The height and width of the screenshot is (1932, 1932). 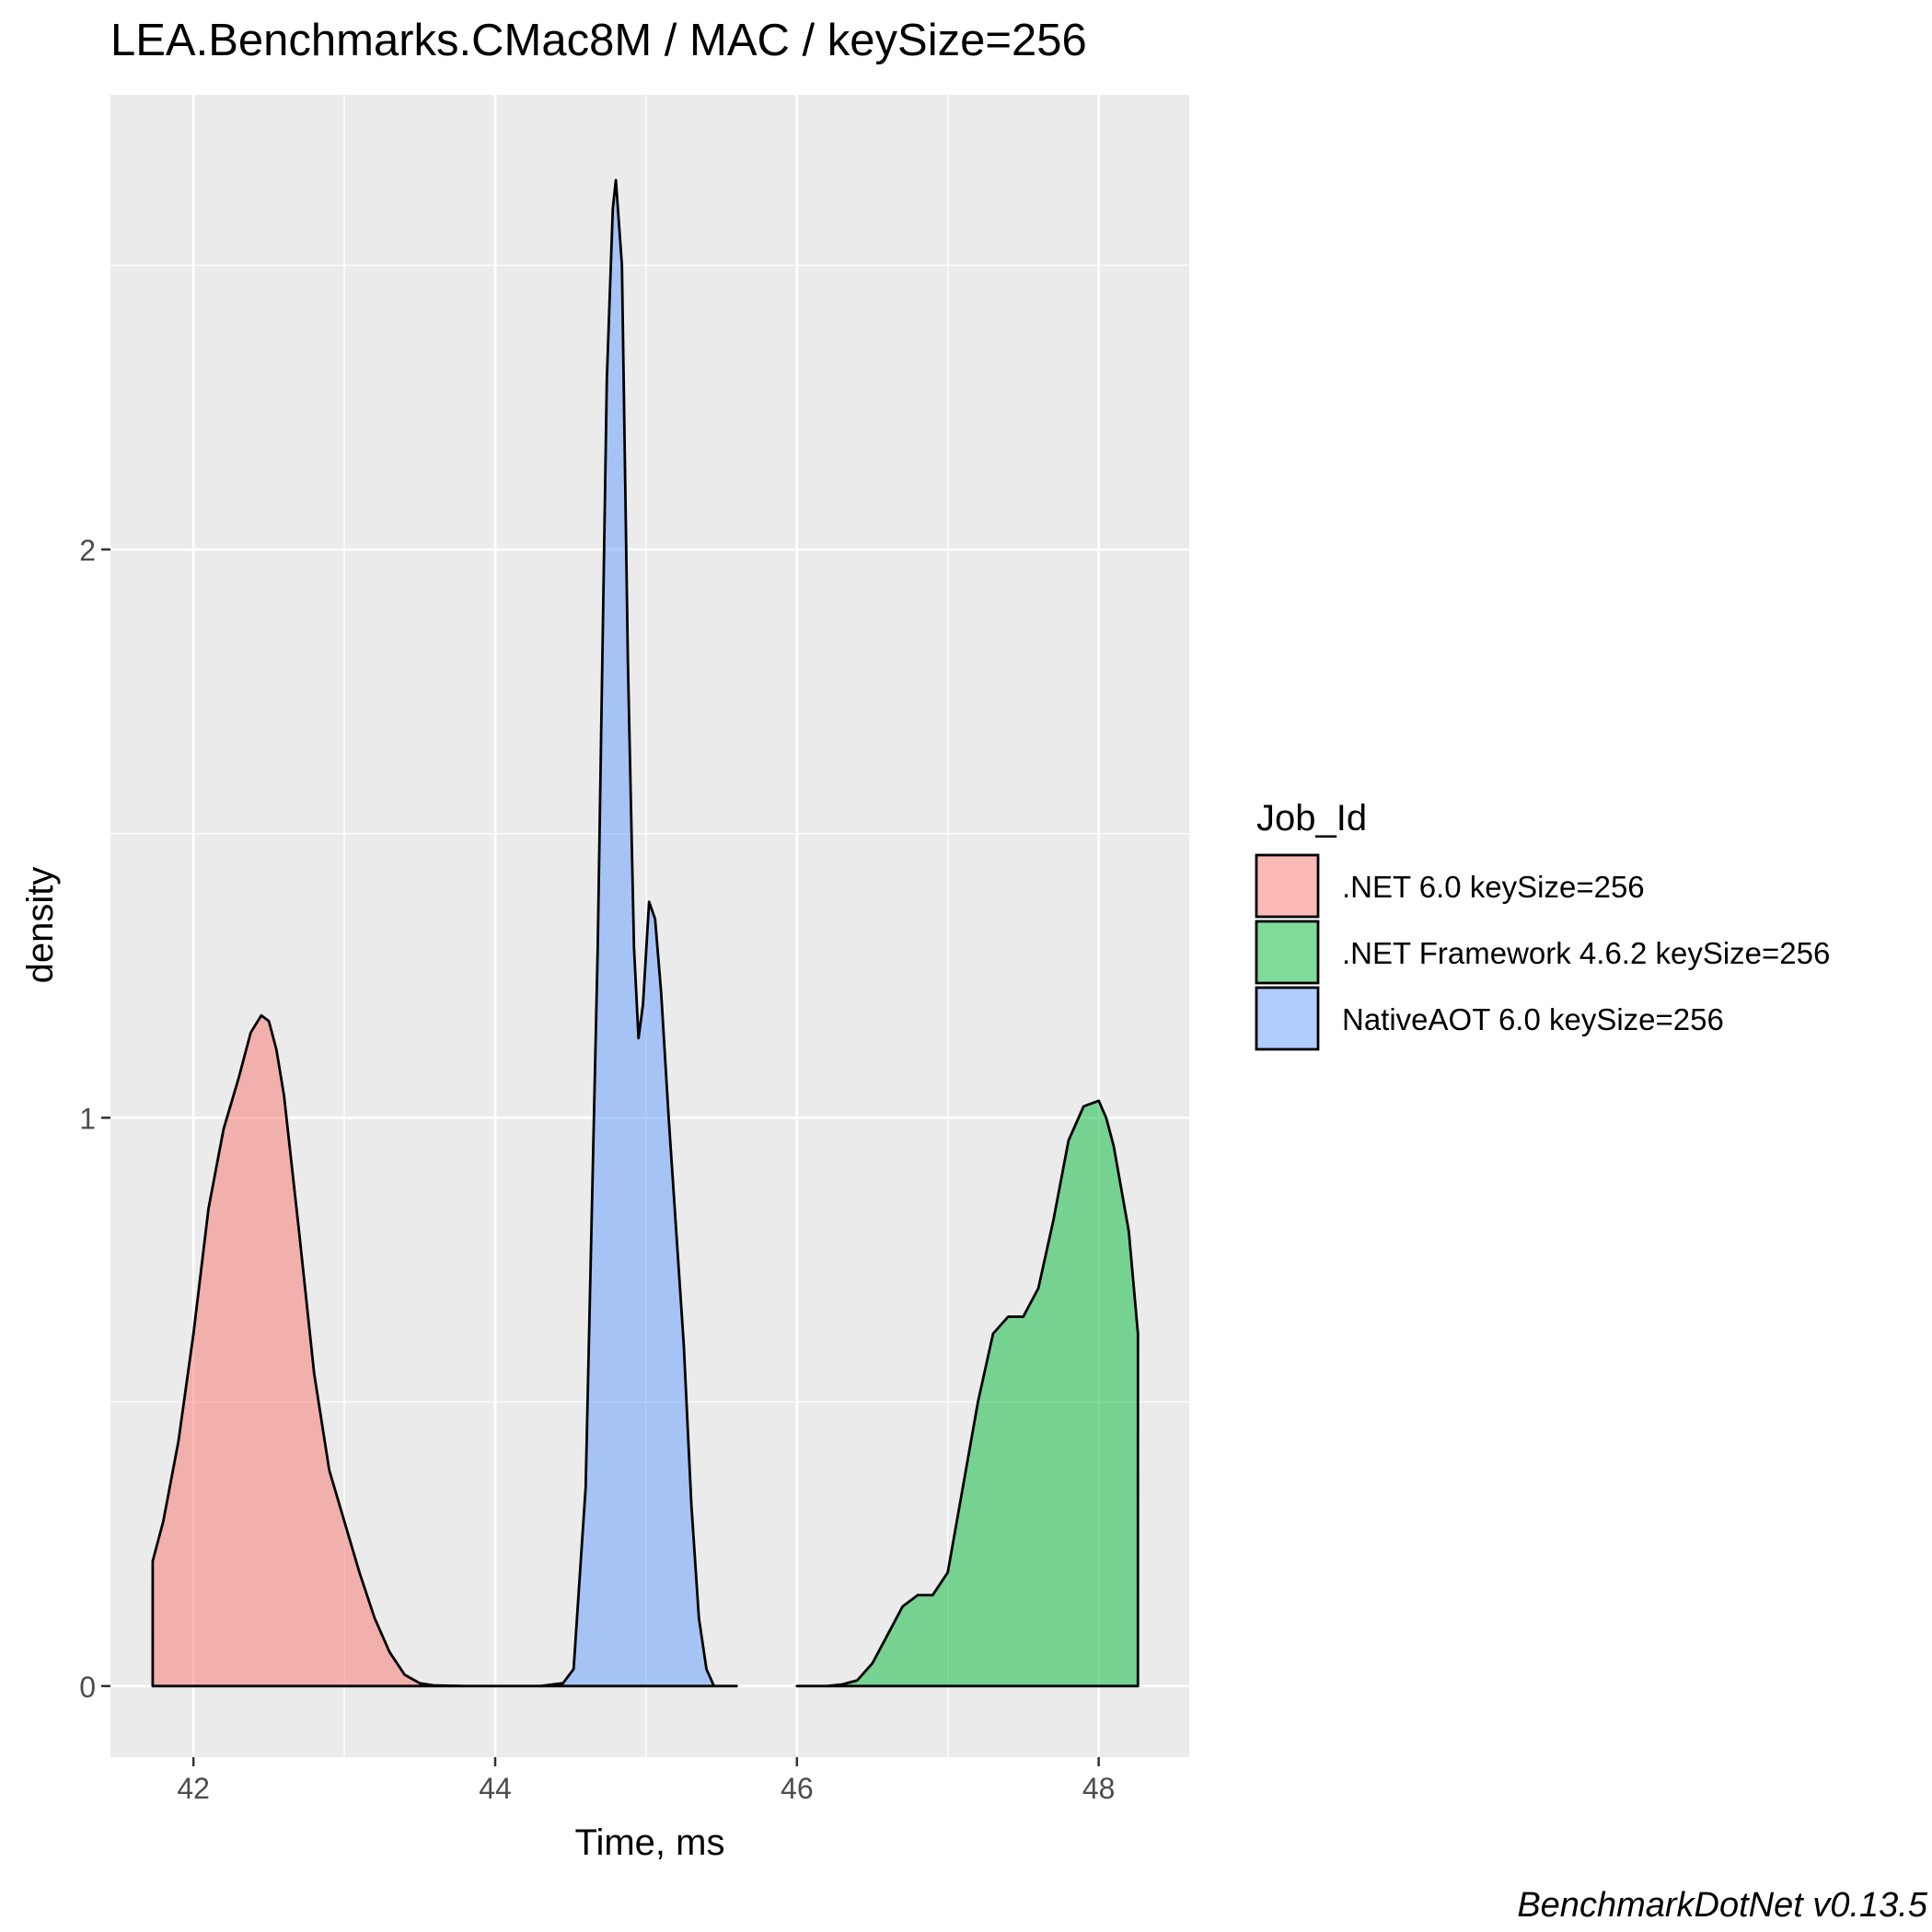 What do you see at coordinates (1723, 1906) in the screenshot?
I see `caption: BenchmarkDotNet v0.13.5` at bounding box center [1723, 1906].